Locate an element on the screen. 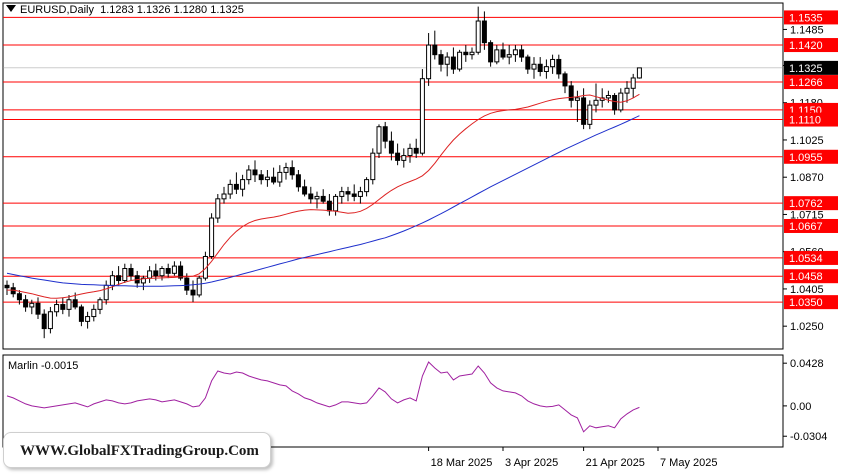 The width and height of the screenshot is (841, 474). indicator-label: Marlin -0.0015 is located at coordinates (43, 366).